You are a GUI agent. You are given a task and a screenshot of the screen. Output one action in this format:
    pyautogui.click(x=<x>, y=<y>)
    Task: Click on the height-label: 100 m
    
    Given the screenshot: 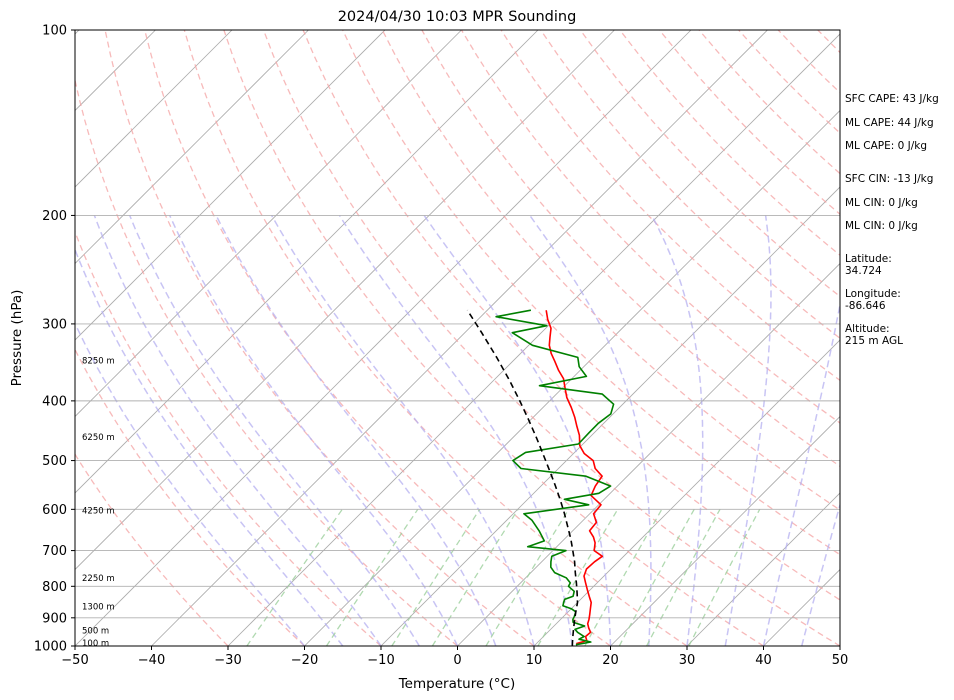 What is the action you would take?
    pyautogui.click(x=95, y=644)
    